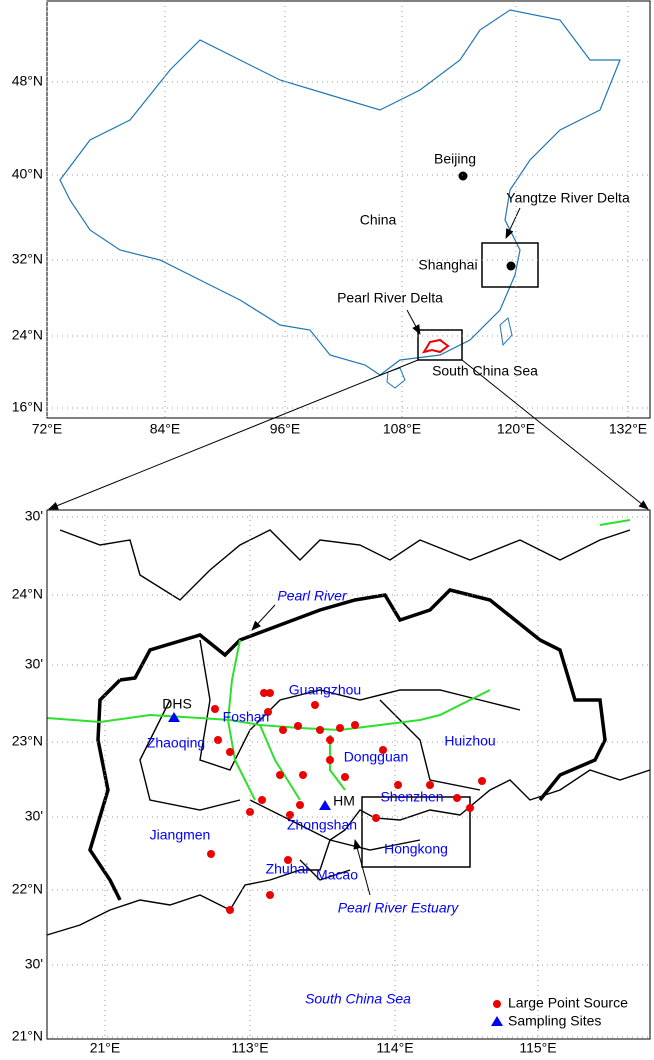 The height and width of the screenshot is (1060, 654). I want to click on place-label: Yangtze River Delta, so click(568, 198).